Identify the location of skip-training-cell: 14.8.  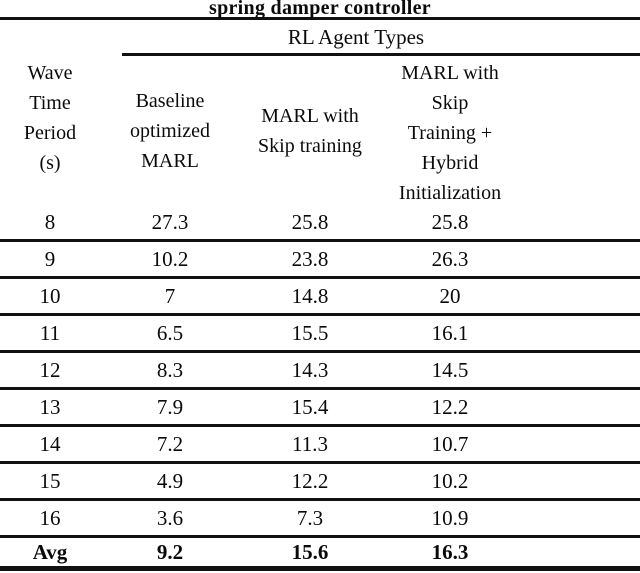
(310, 295).